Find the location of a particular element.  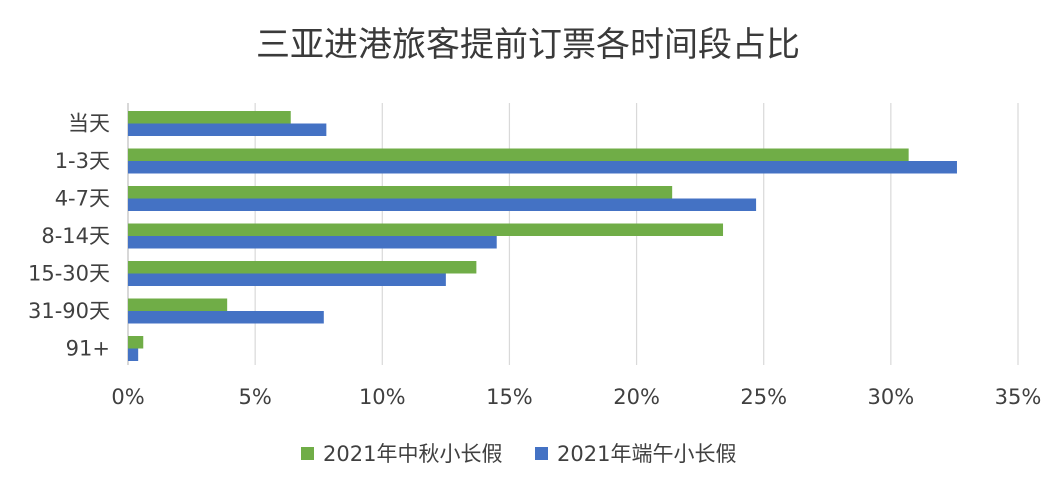

legend: 2021年中秋小长假 2021年端午小长假 is located at coordinates (518, 454).